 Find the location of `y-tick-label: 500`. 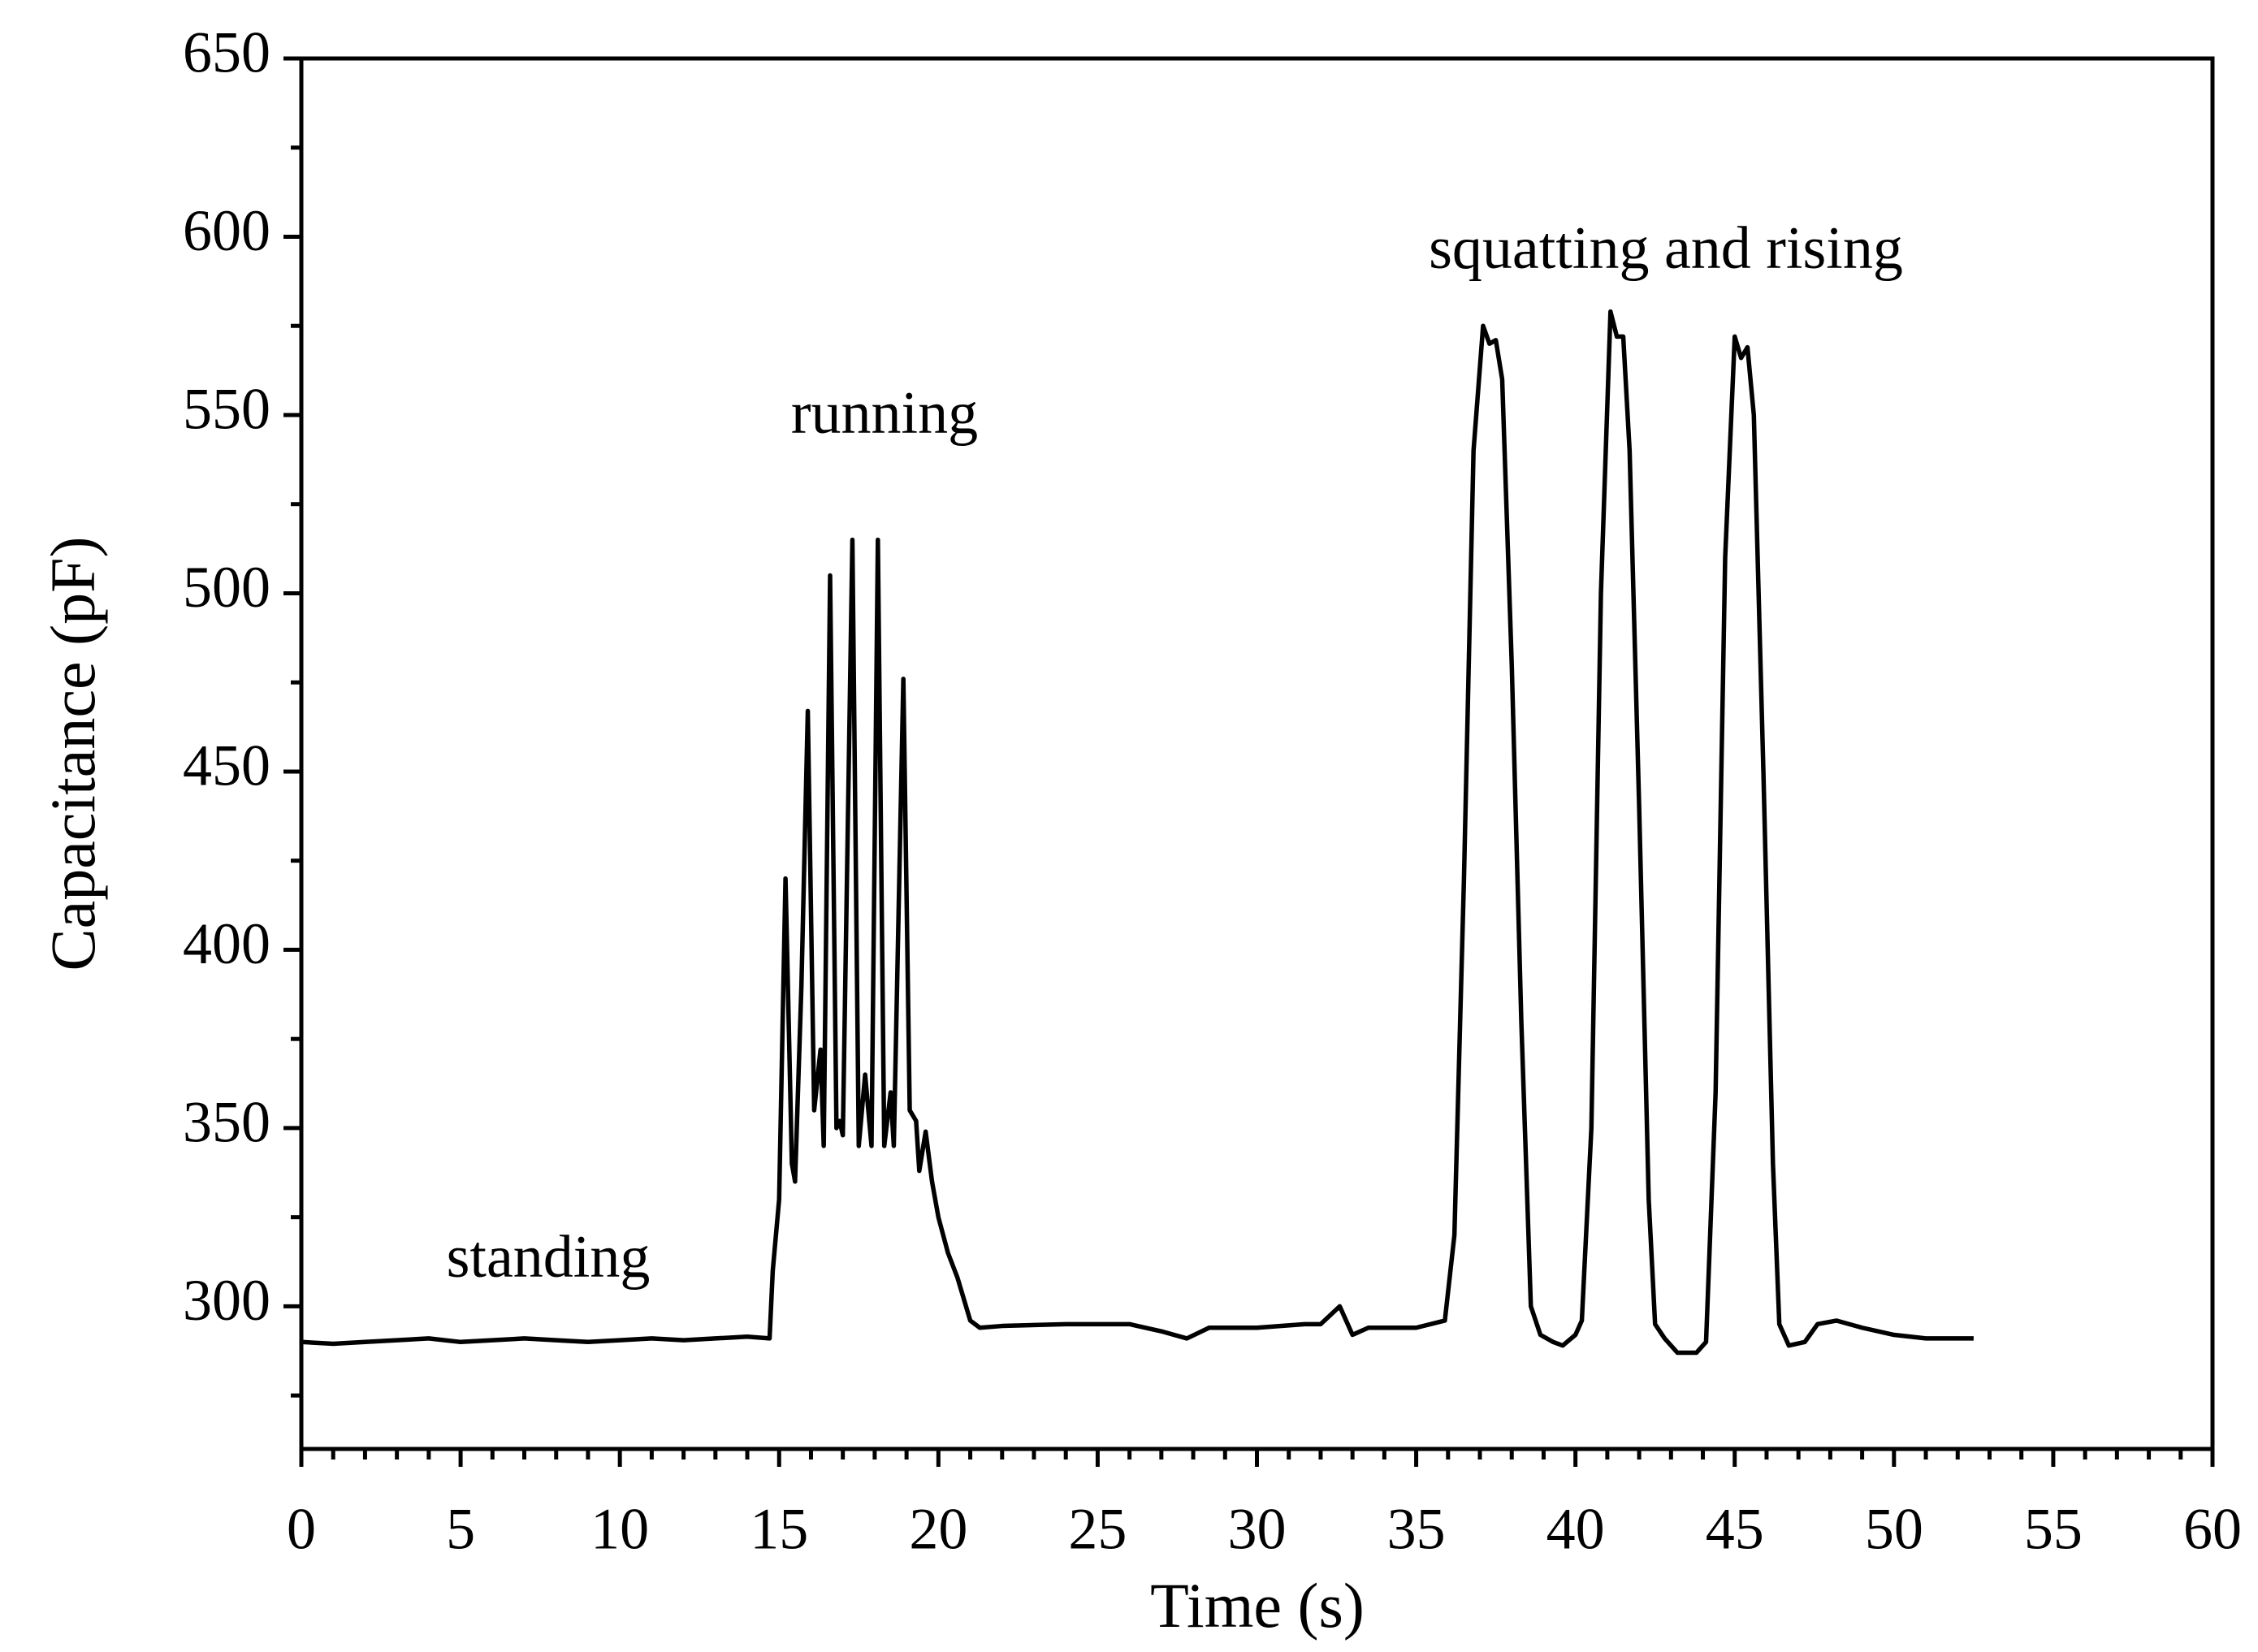

y-tick-label: 500 is located at coordinates (226, 587).